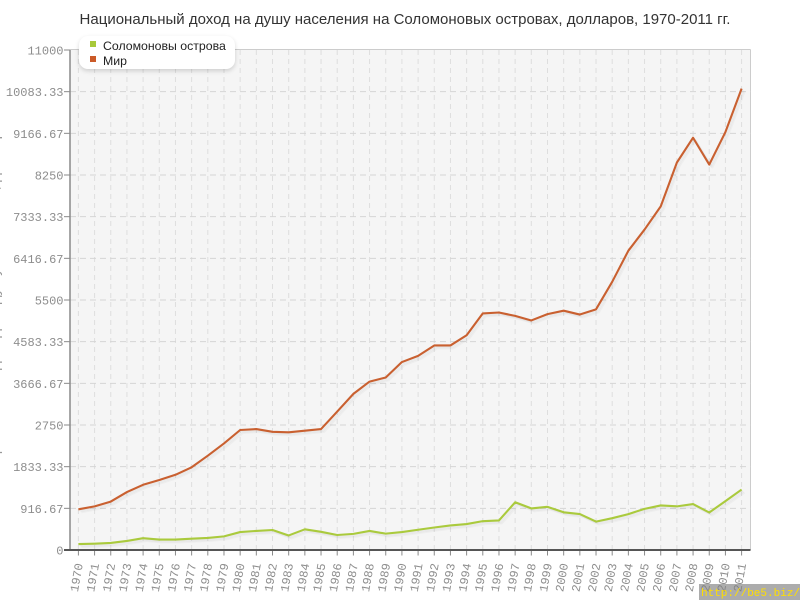 The width and height of the screenshot is (800, 600). Describe the element at coordinates (271, 577) in the screenshot. I see `svg-text: 1982` at that location.